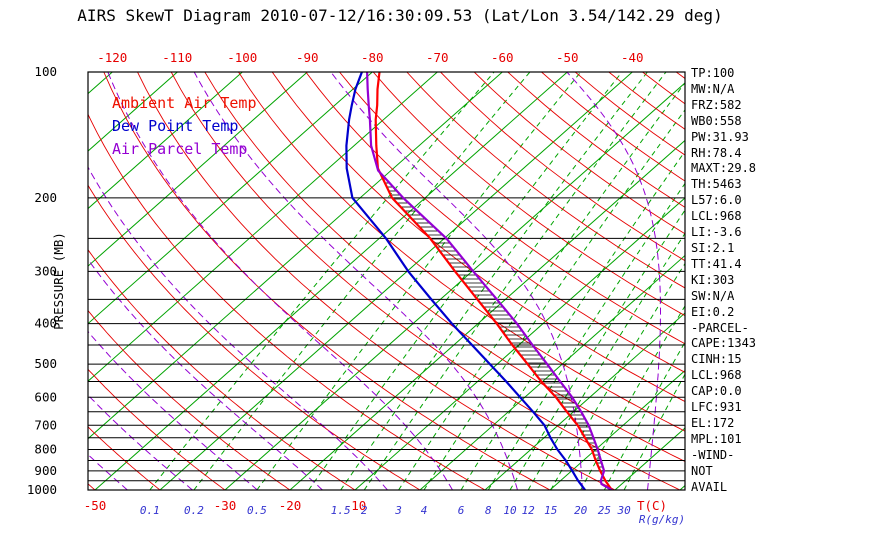 The width and height of the screenshot is (870, 560). I want to click on mixing-ratio-label: 15, so click(550, 510).